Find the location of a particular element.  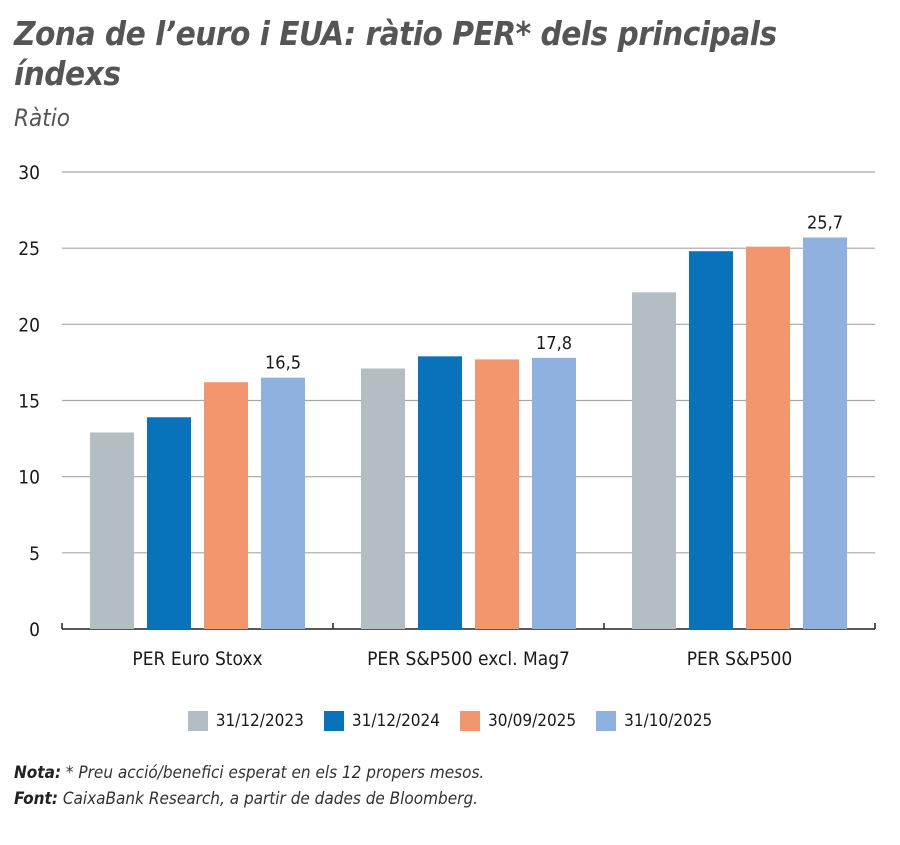

x-tick-label: PER S&P500 excl. Mag7 is located at coordinates (468, 659).